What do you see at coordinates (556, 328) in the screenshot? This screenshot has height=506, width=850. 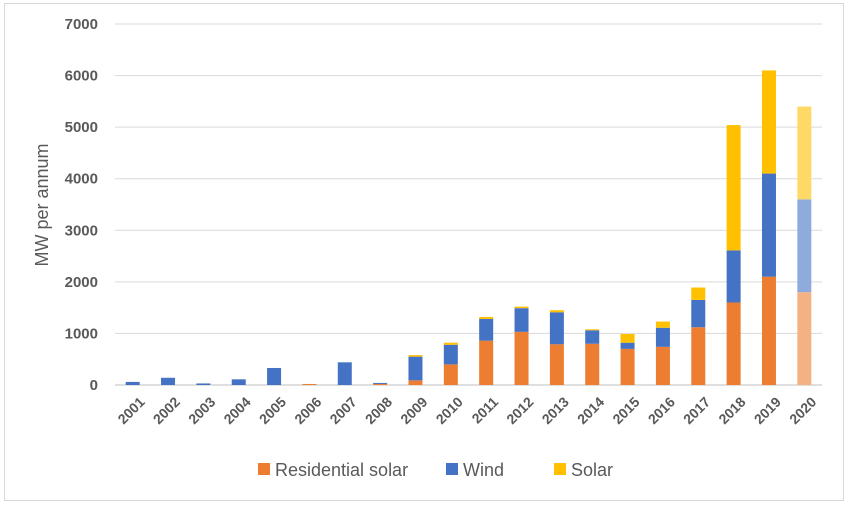 I see `bar-wind-2013` at bounding box center [556, 328].